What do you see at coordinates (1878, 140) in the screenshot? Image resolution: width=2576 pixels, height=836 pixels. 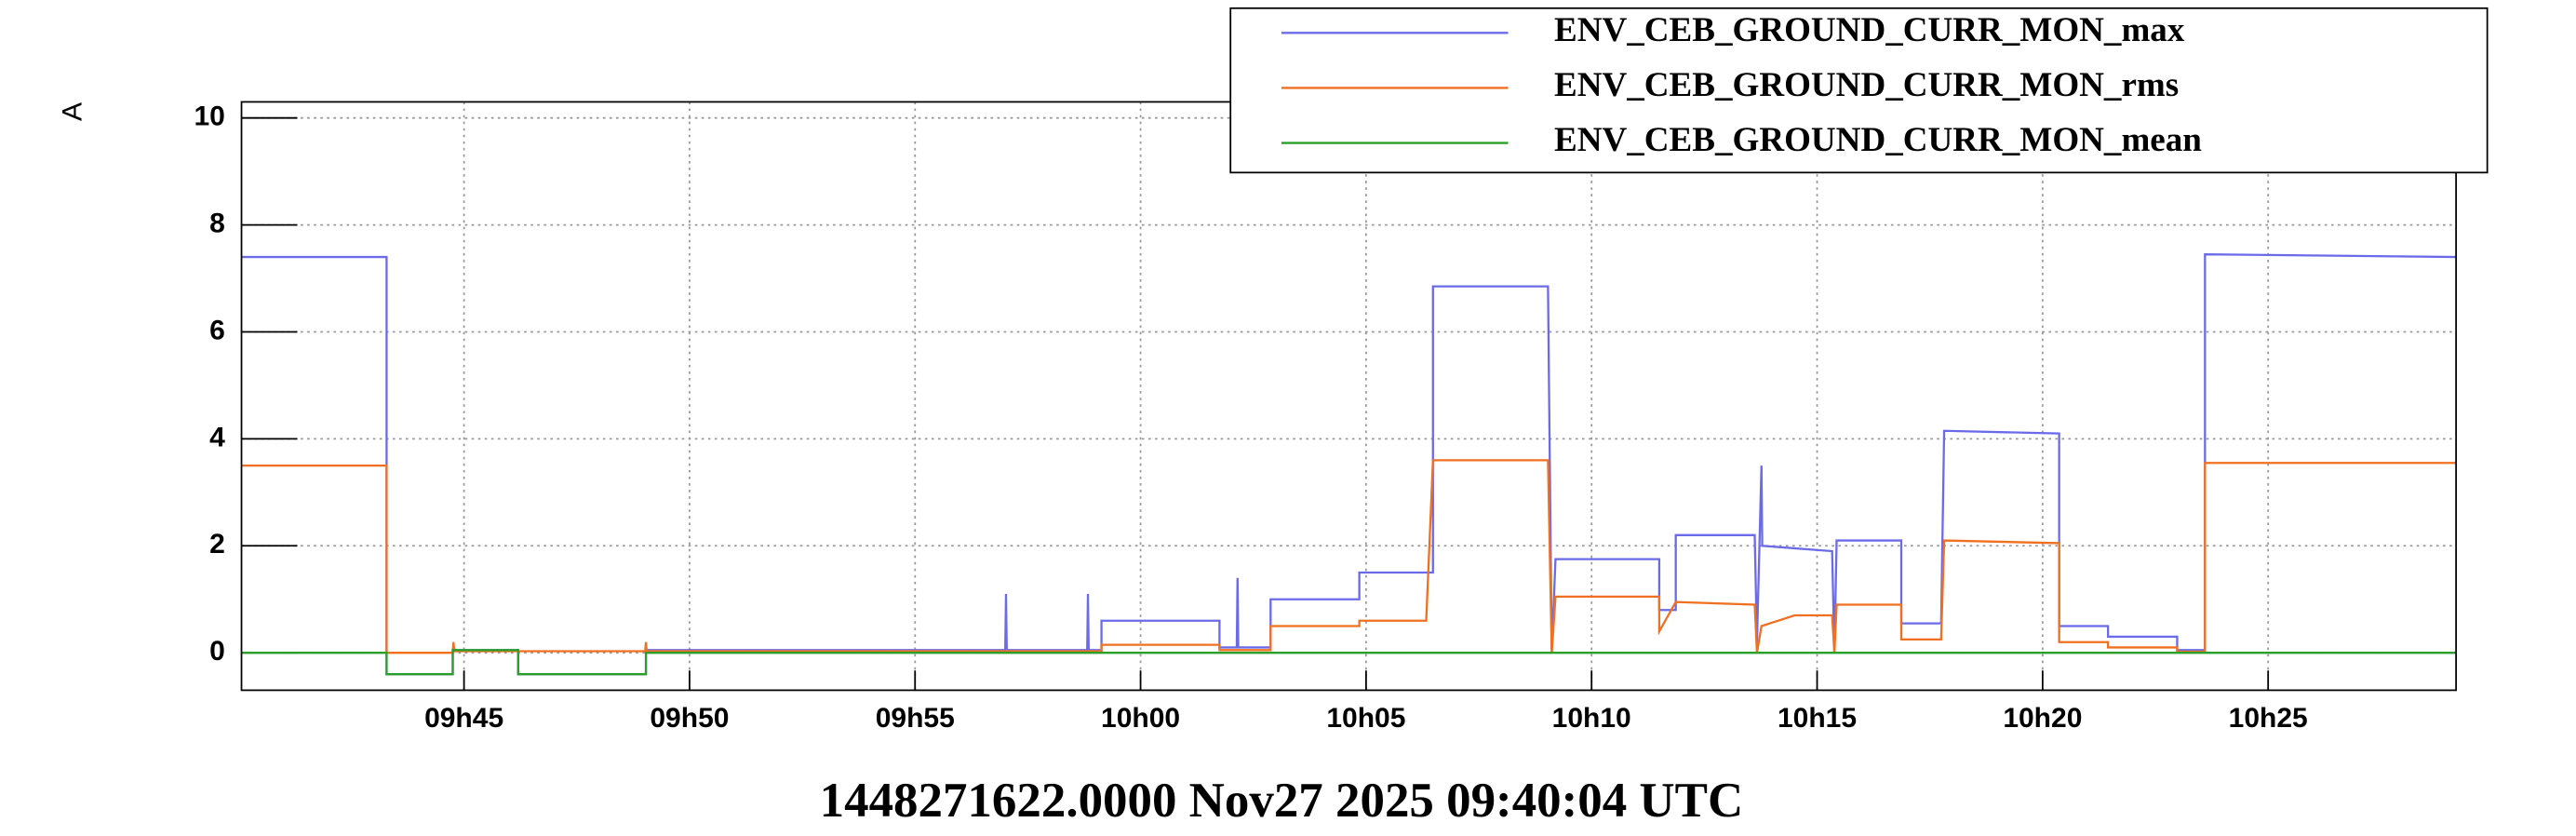 I see `legend-label: ENV_CEB_GROUND_CURR_MON_mean` at bounding box center [1878, 140].